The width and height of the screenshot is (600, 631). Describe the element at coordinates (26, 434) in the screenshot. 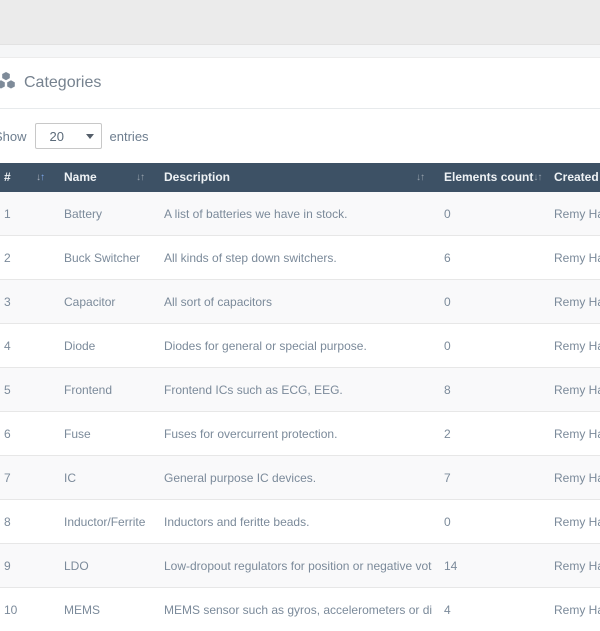

I see `cell-num: 6` at that location.